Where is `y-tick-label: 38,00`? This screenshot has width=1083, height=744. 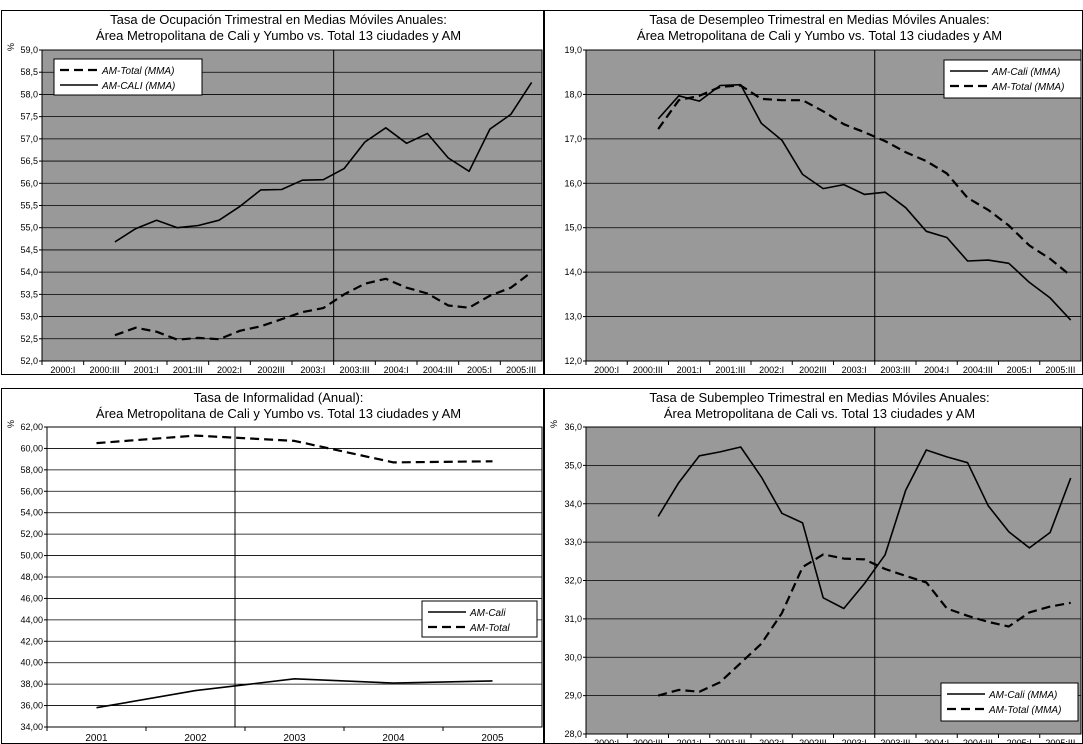 y-tick-label: 38,00 is located at coordinates (31, 684).